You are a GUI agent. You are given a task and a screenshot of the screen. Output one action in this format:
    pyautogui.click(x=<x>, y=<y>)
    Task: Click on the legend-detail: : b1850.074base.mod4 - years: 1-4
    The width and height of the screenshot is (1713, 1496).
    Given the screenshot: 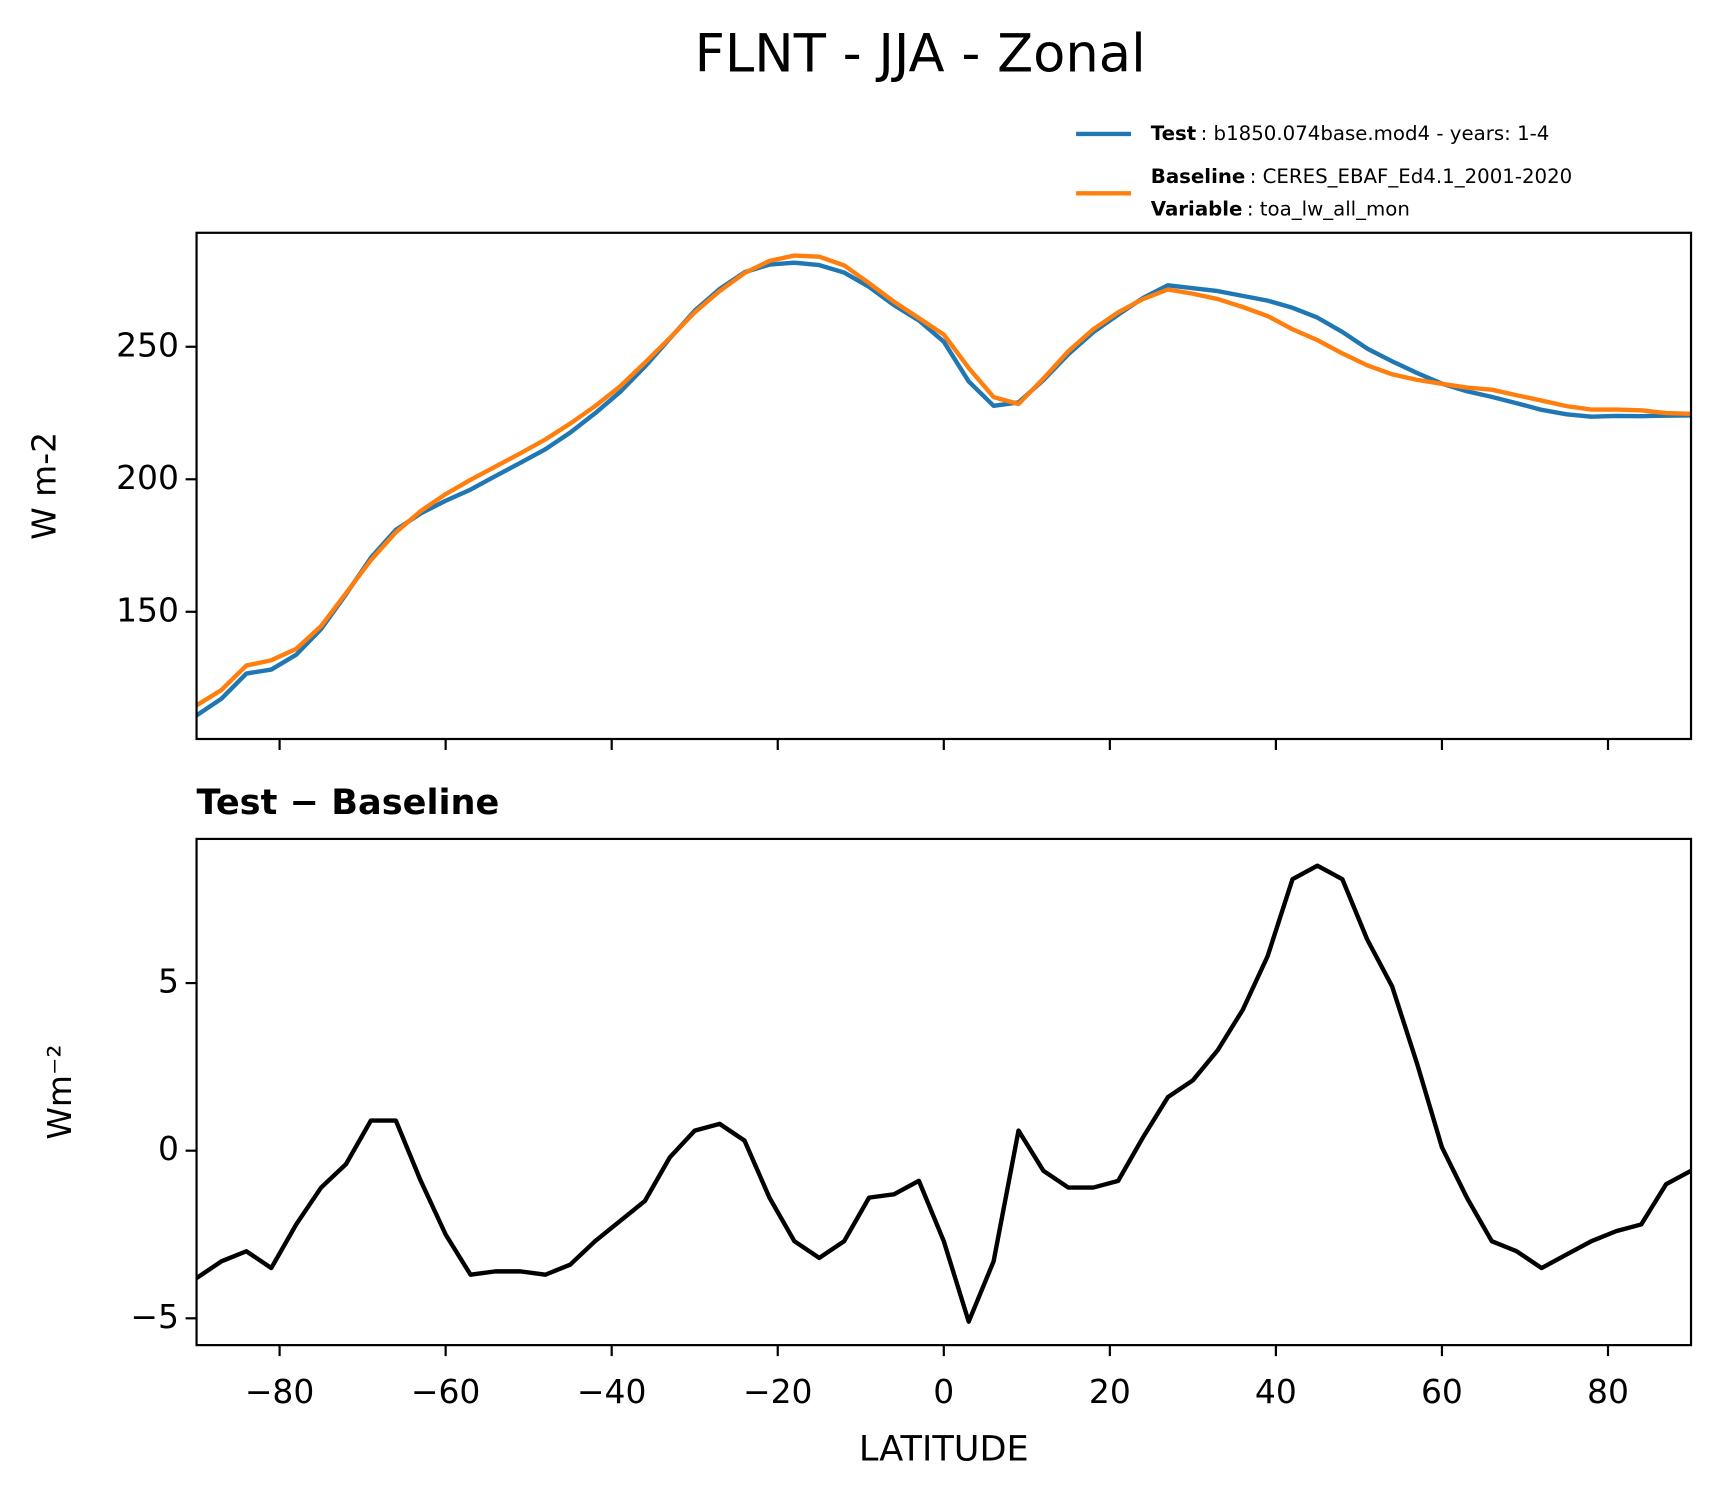 What is the action you would take?
    pyautogui.click(x=1375, y=132)
    